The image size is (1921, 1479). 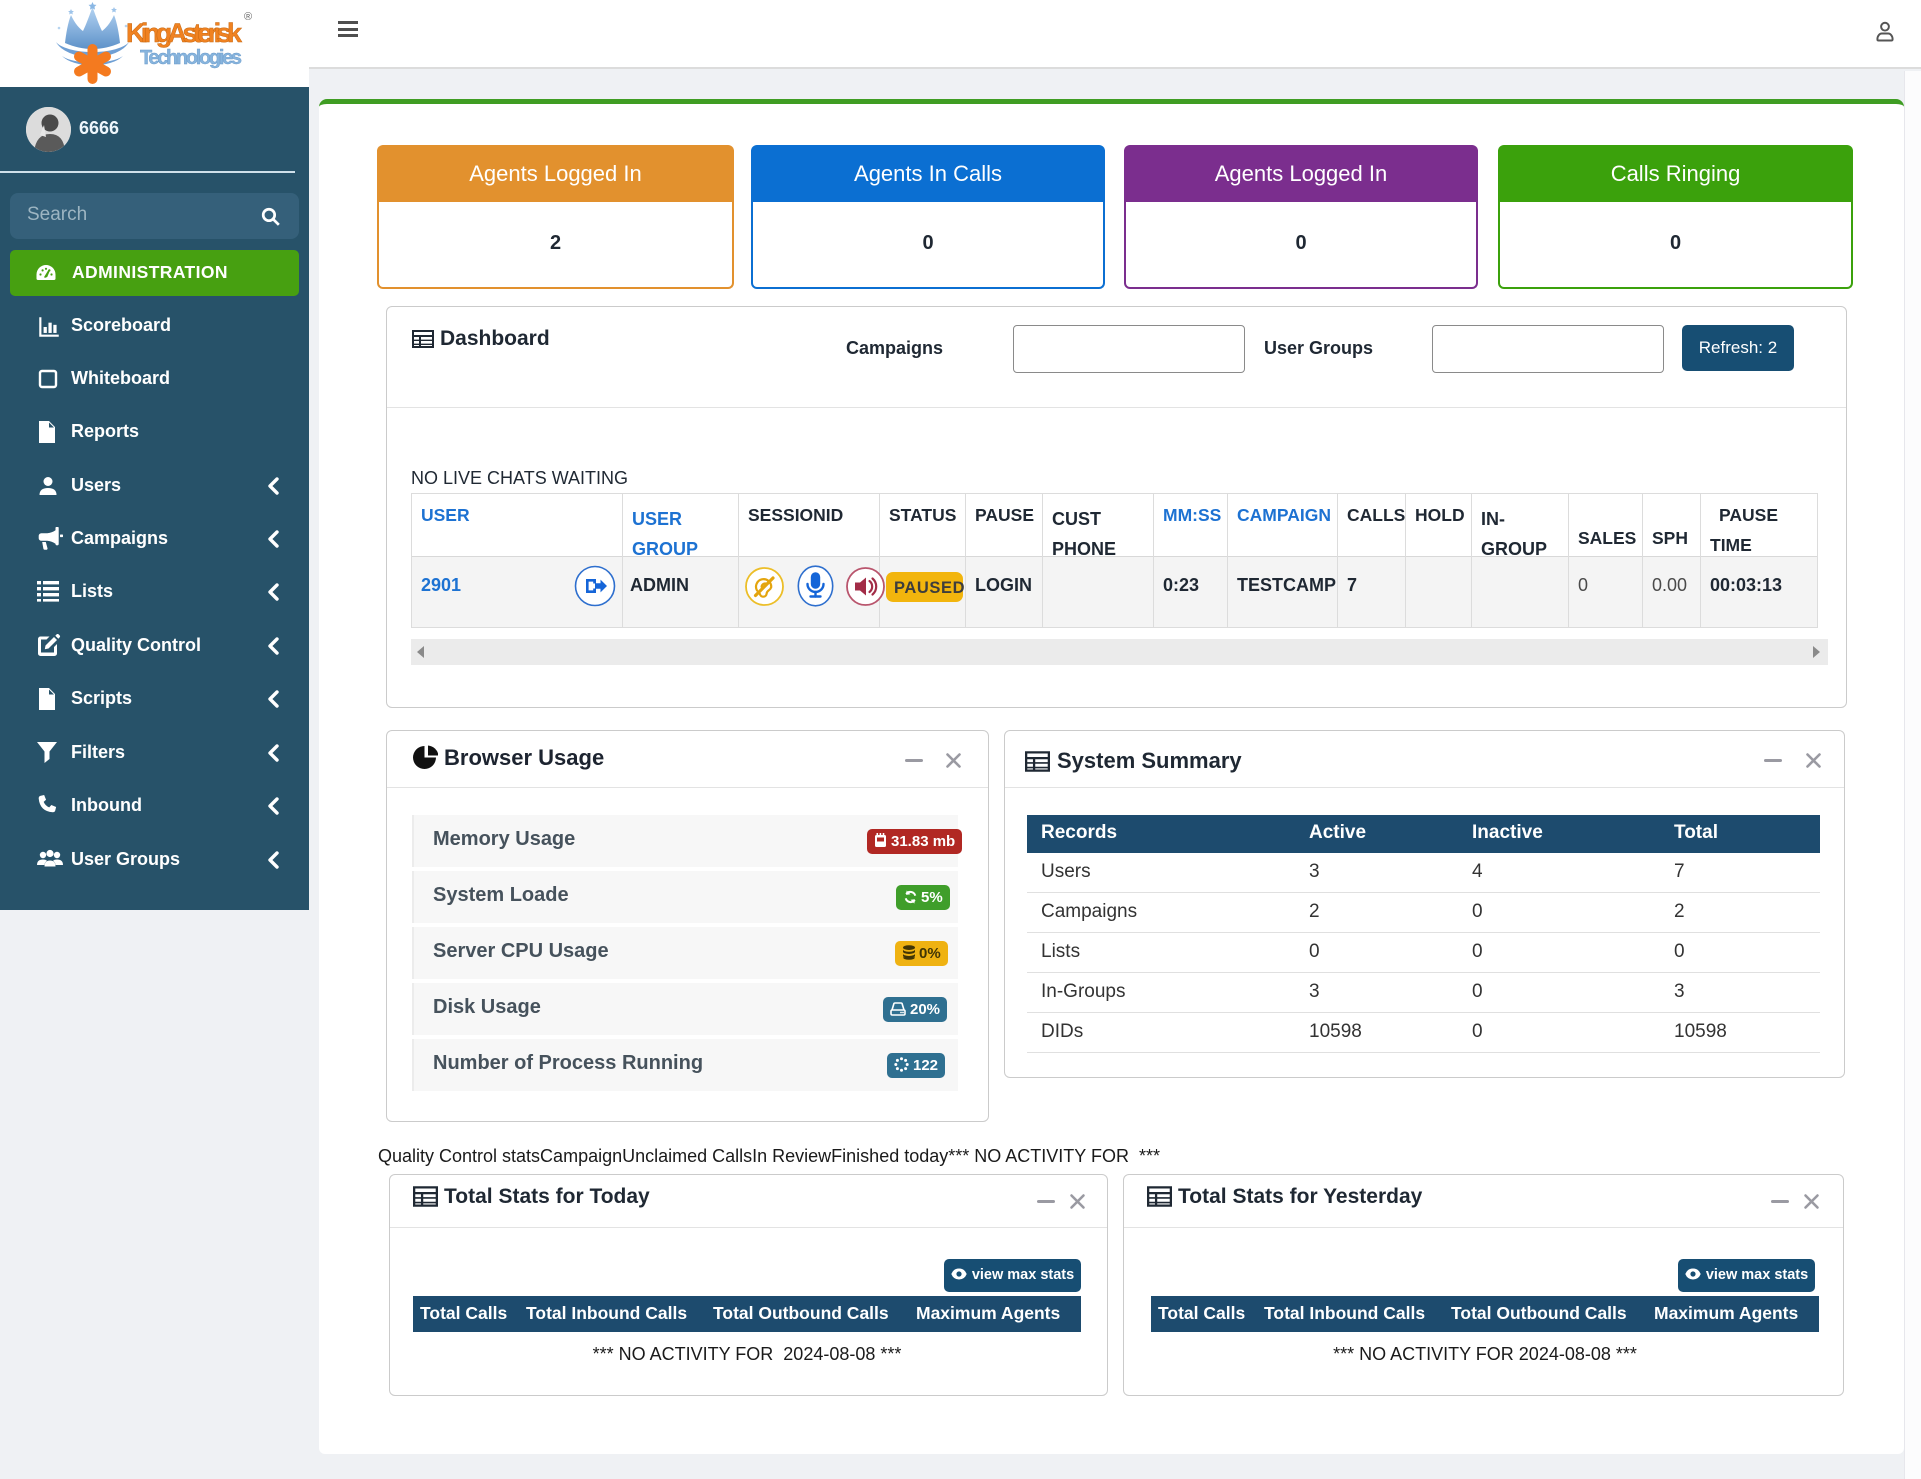 What do you see at coordinates (191, 58) in the screenshot?
I see `svg-text: Technologies` at bounding box center [191, 58].